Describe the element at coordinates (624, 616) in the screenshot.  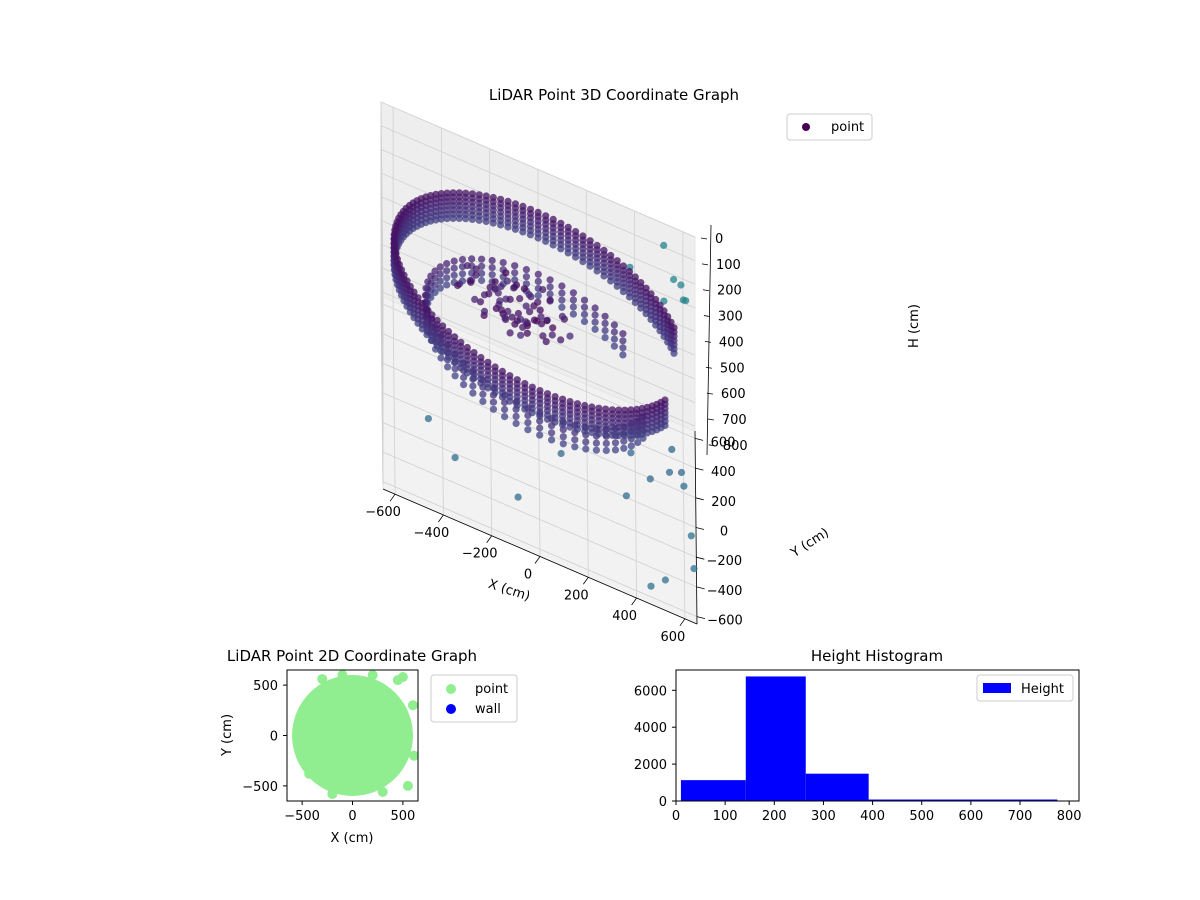
I see `chart-3d-xtick-label: 400` at that location.